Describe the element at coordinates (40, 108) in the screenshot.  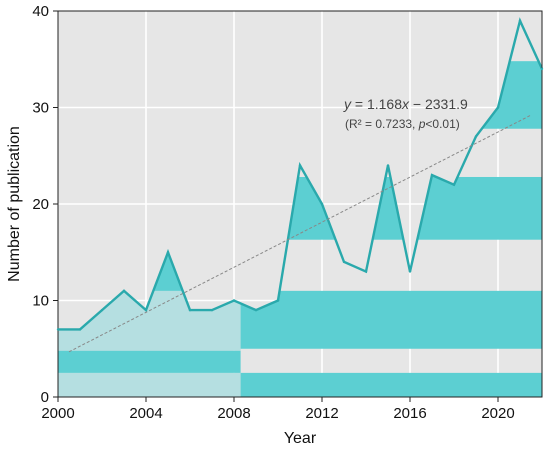
I see `y-tick-label: 30` at that location.